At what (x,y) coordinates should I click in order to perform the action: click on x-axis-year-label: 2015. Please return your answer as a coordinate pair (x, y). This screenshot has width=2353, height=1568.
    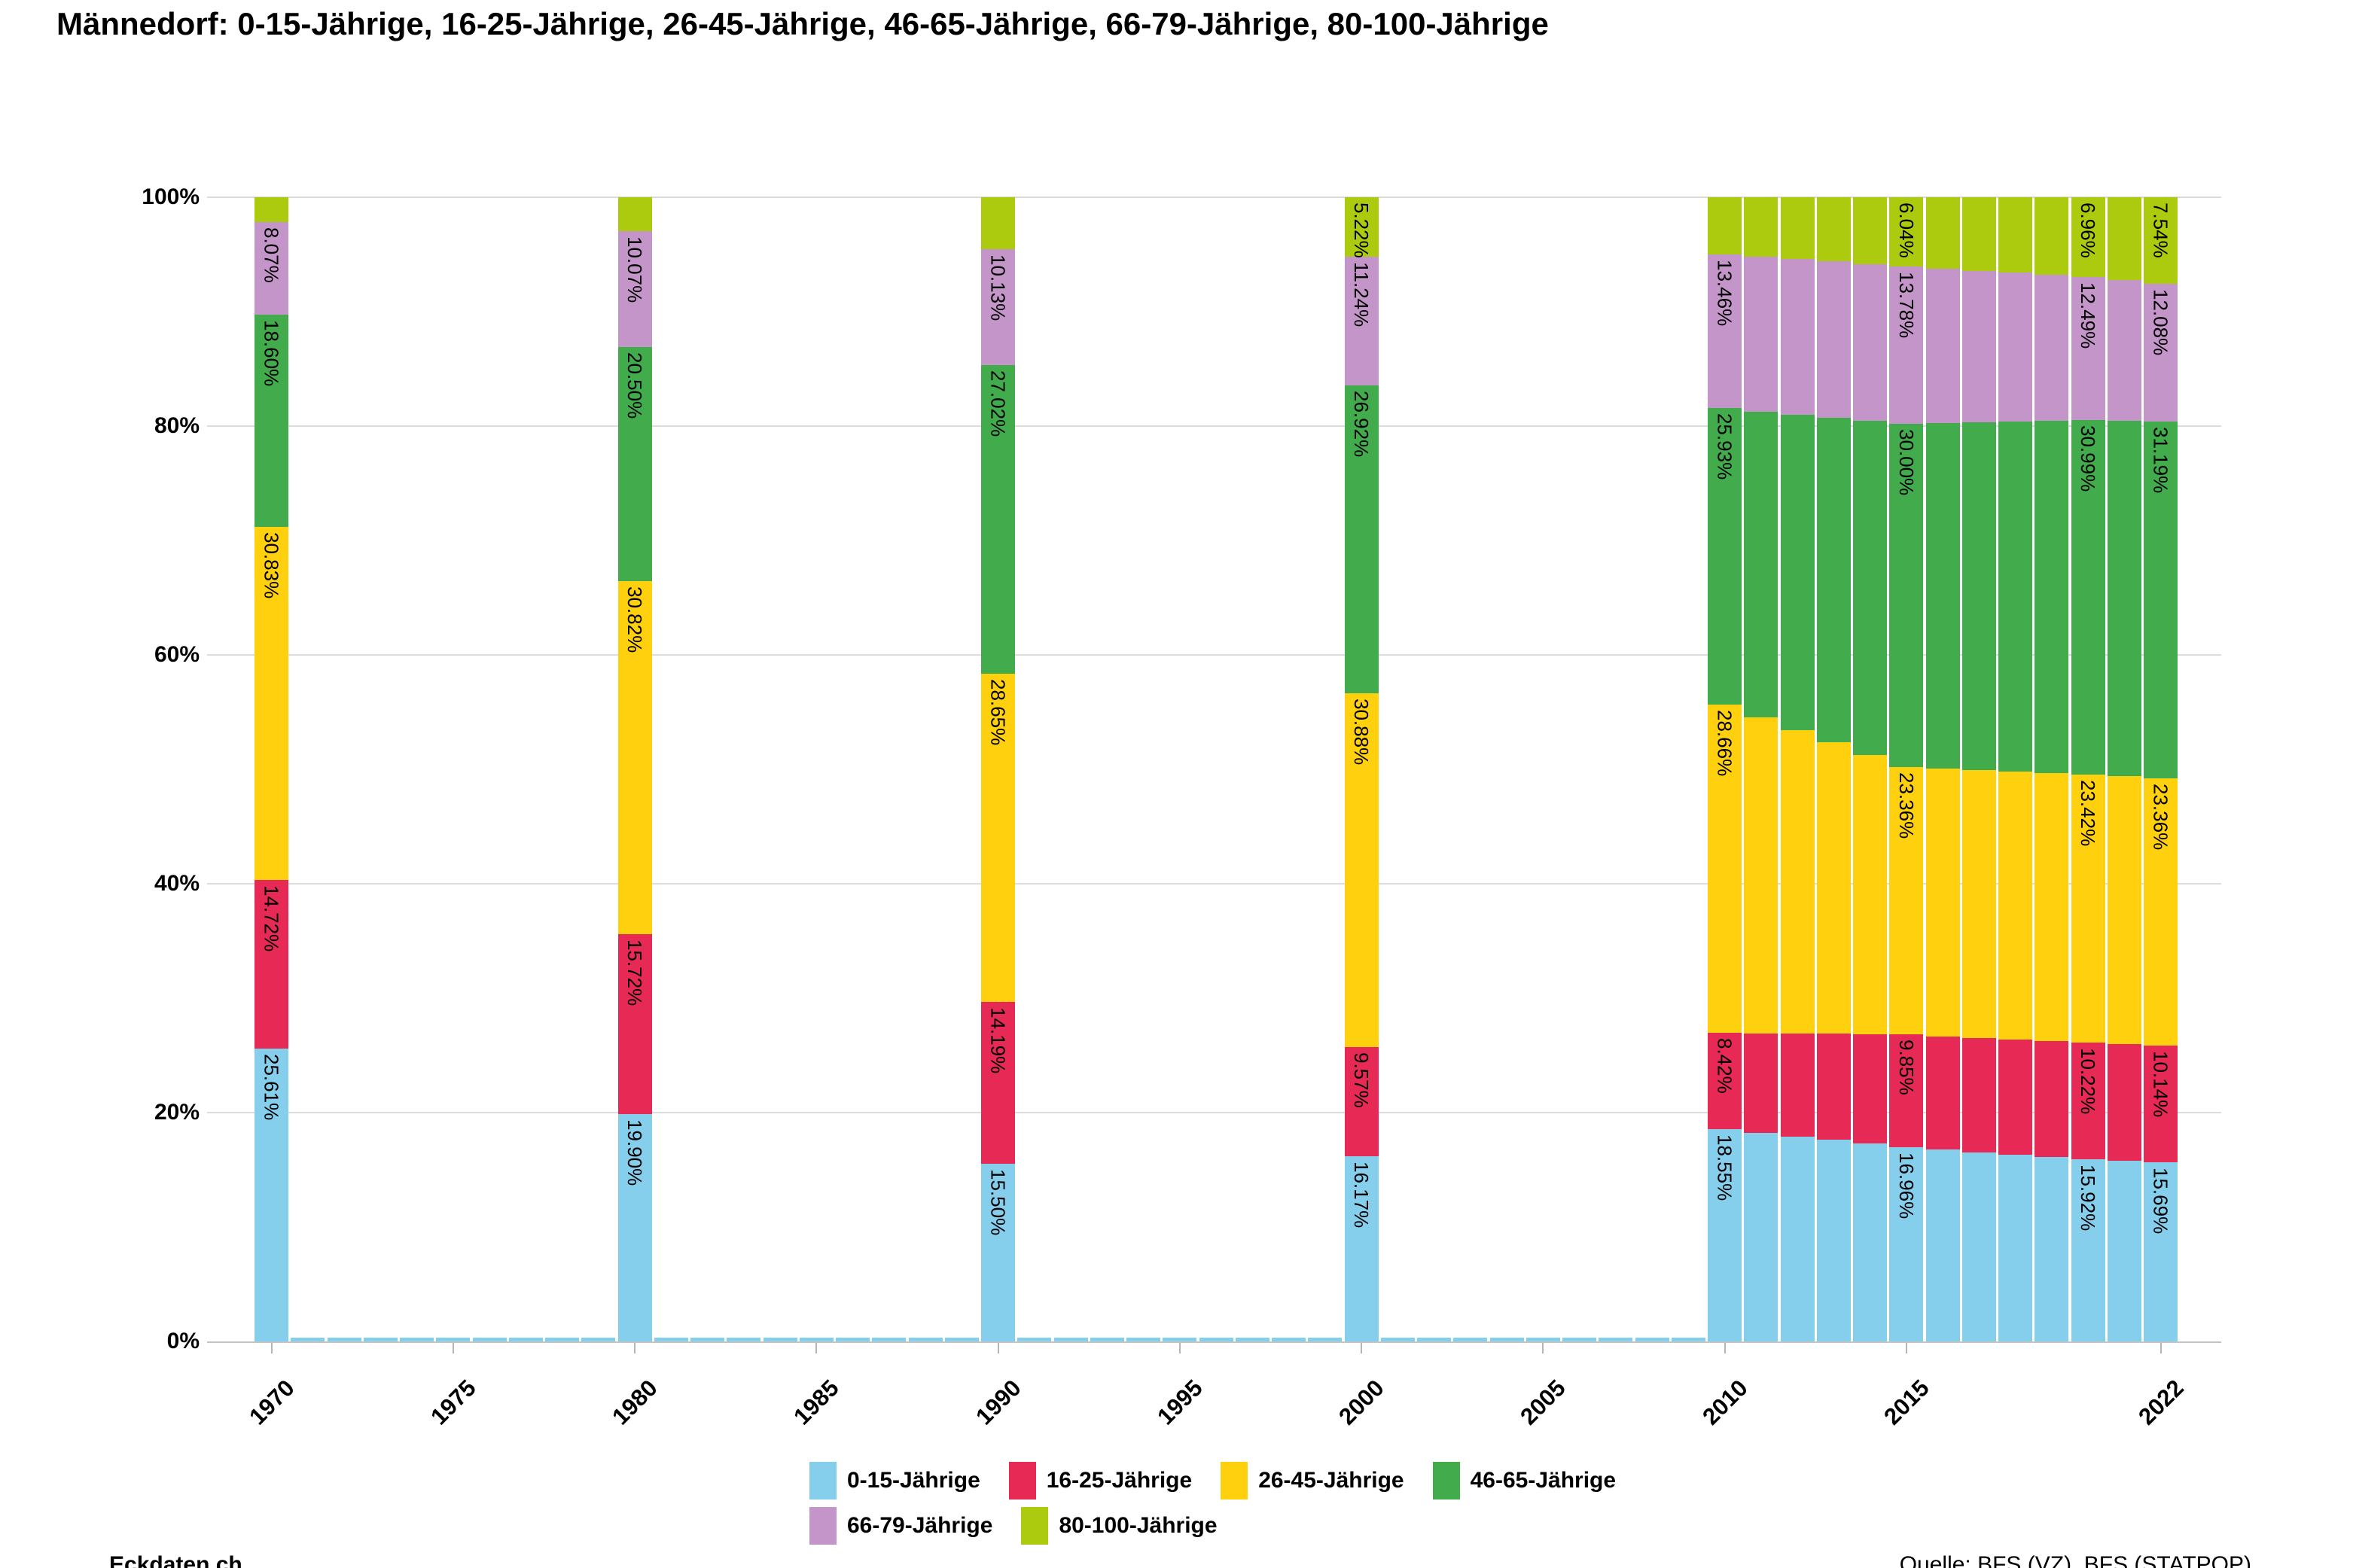
    Looking at the image, I should click on (1906, 1402).